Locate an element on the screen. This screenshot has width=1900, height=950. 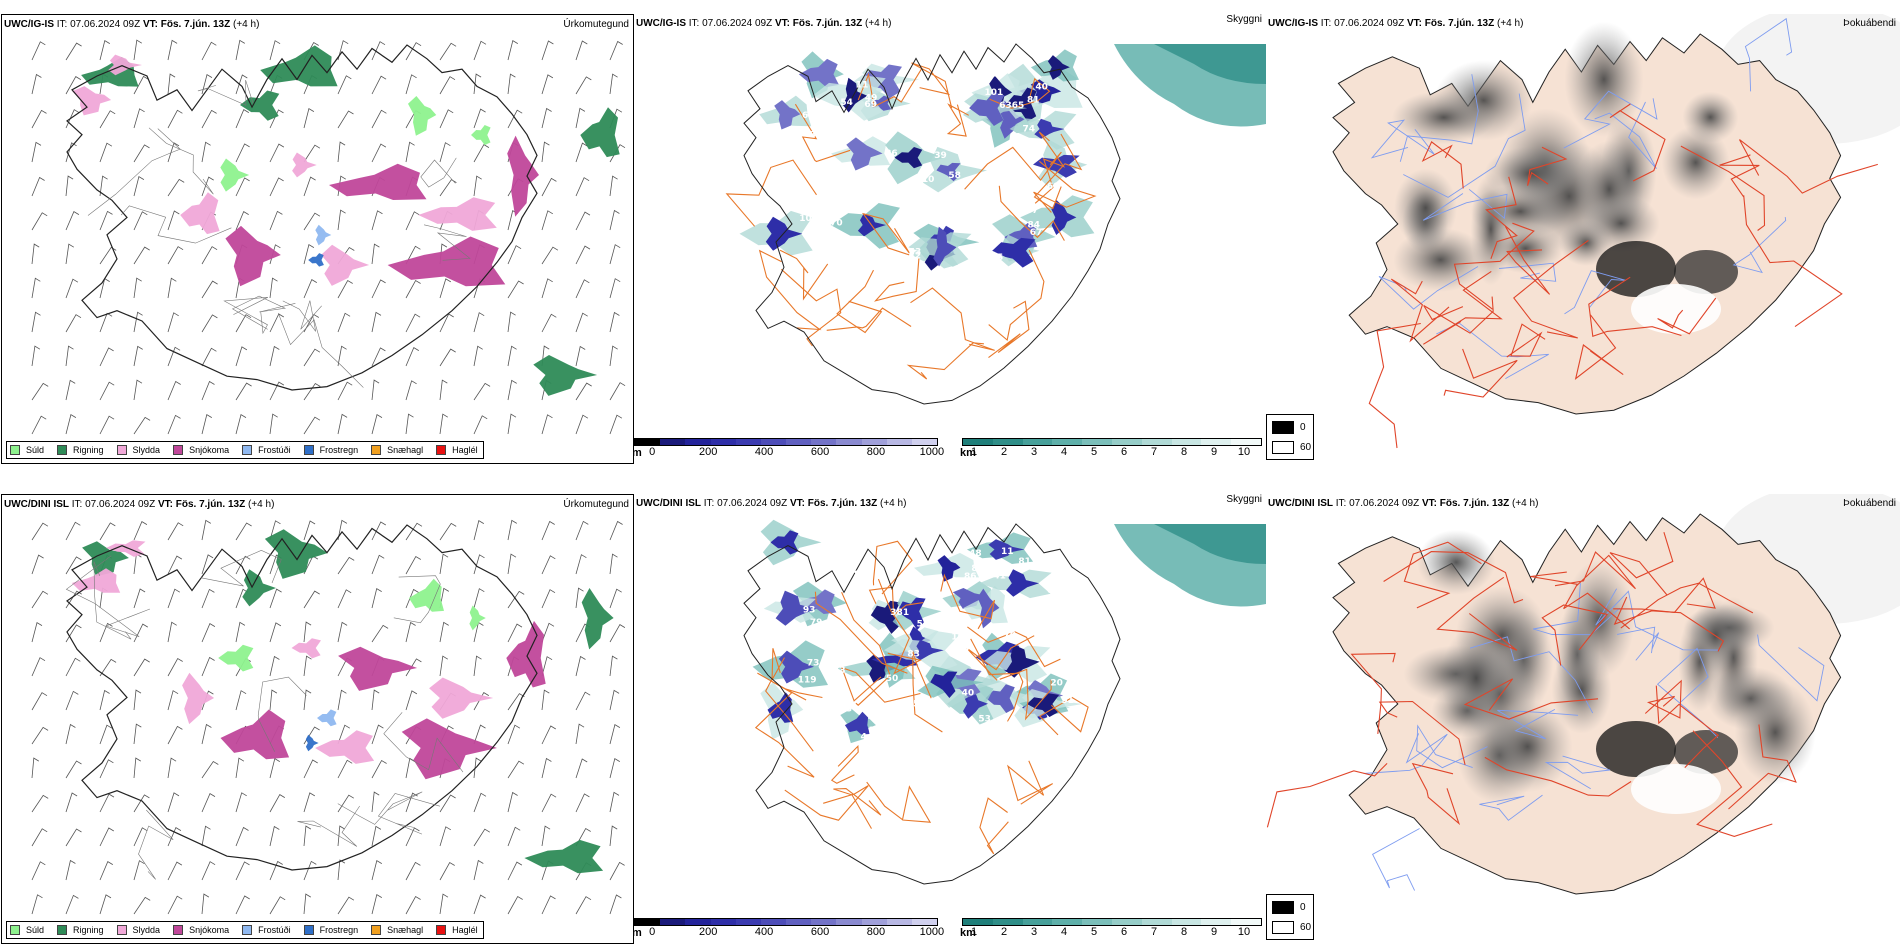
visibility-value: 60 is located at coordinates (832, 720).